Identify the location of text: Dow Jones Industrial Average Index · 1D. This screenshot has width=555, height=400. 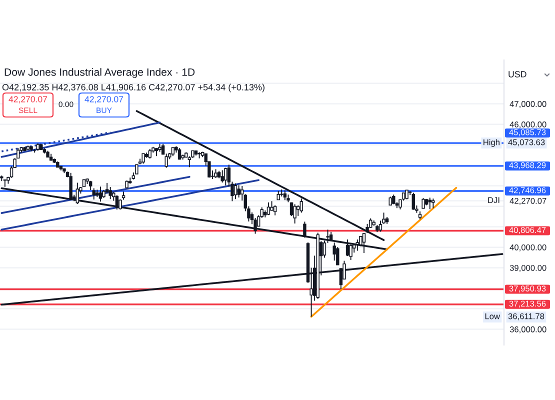
(99, 73).